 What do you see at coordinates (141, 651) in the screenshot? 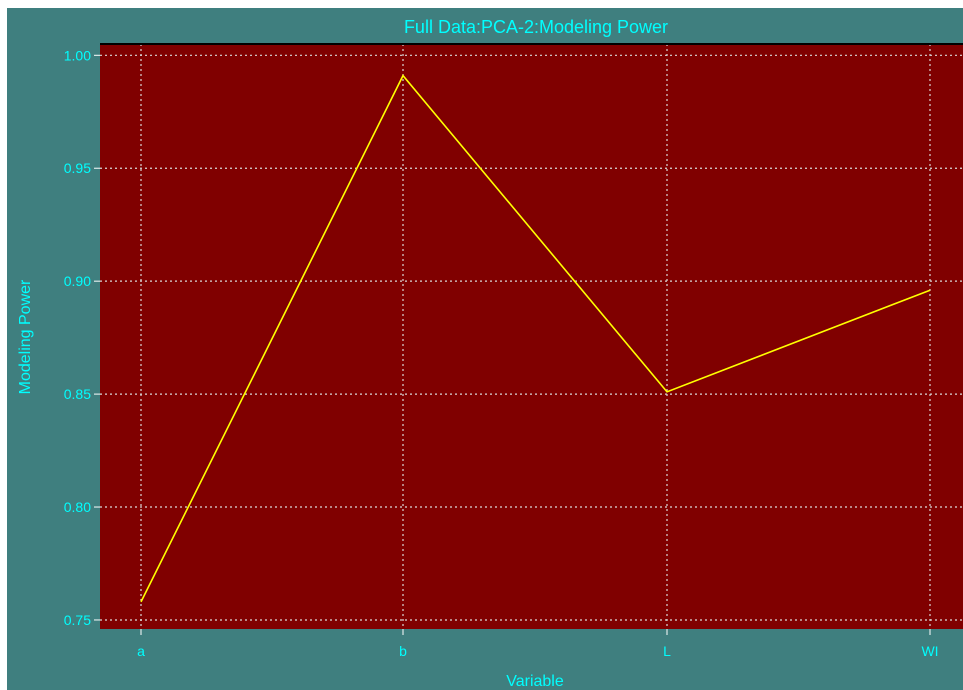
I see `x-tick-label: a` at bounding box center [141, 651].